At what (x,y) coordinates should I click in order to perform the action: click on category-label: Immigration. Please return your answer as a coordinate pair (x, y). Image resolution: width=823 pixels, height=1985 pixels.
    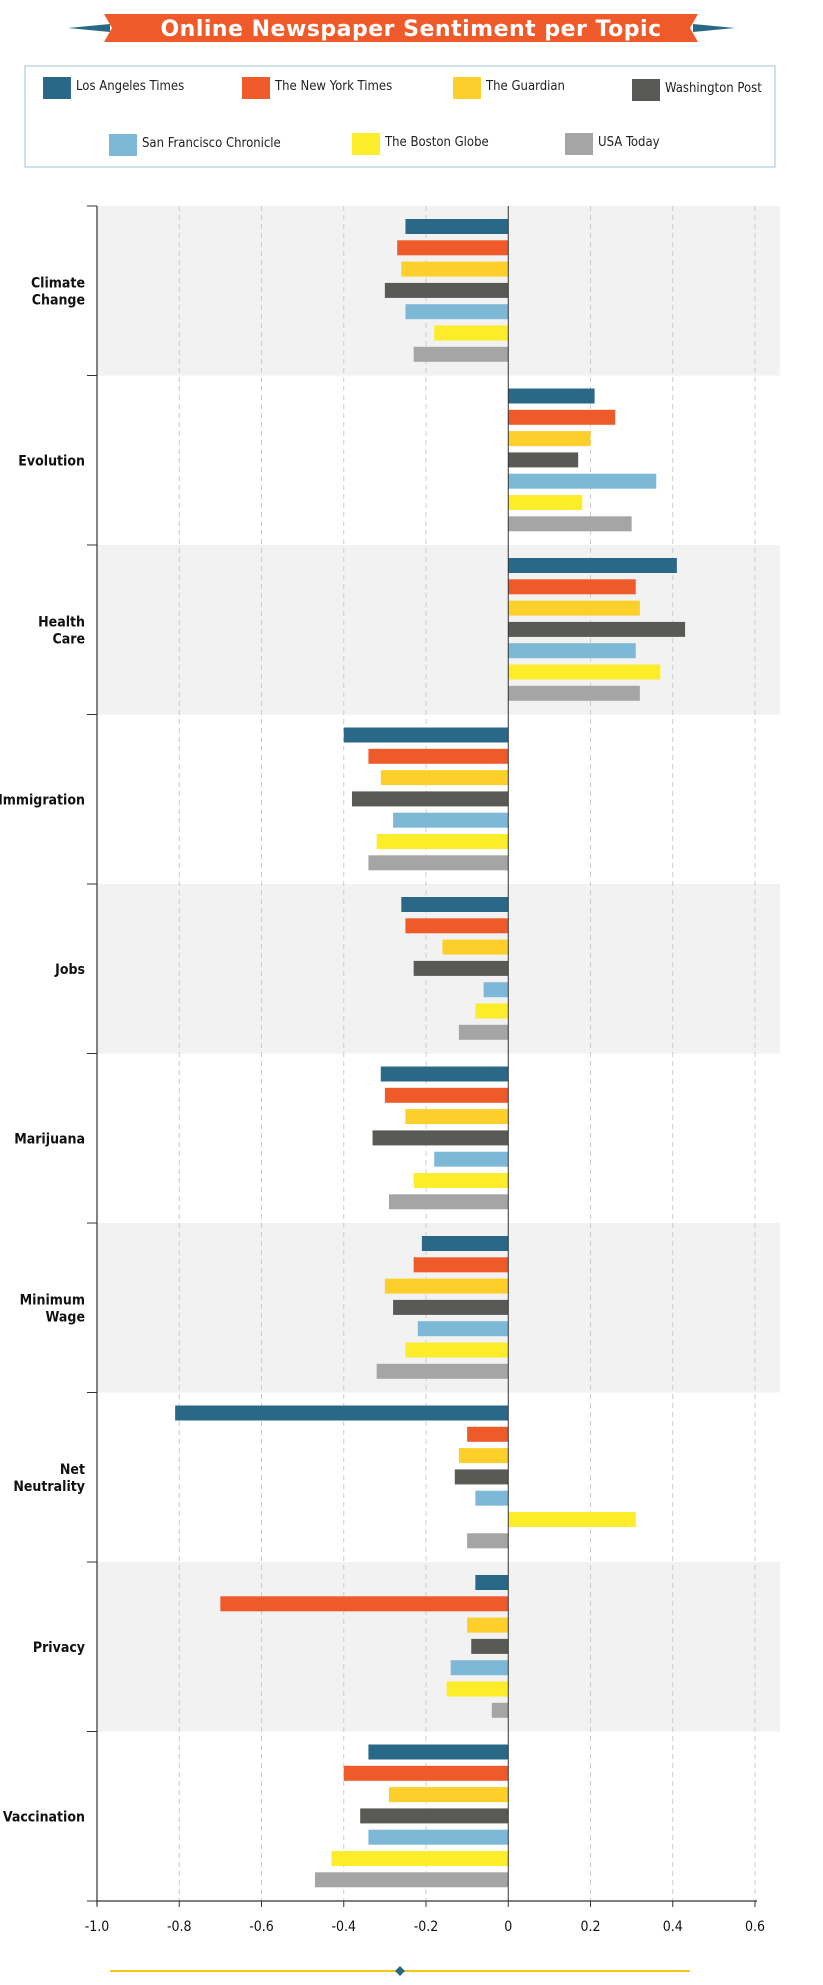
    Looking at the image, I should click on (42, 800).